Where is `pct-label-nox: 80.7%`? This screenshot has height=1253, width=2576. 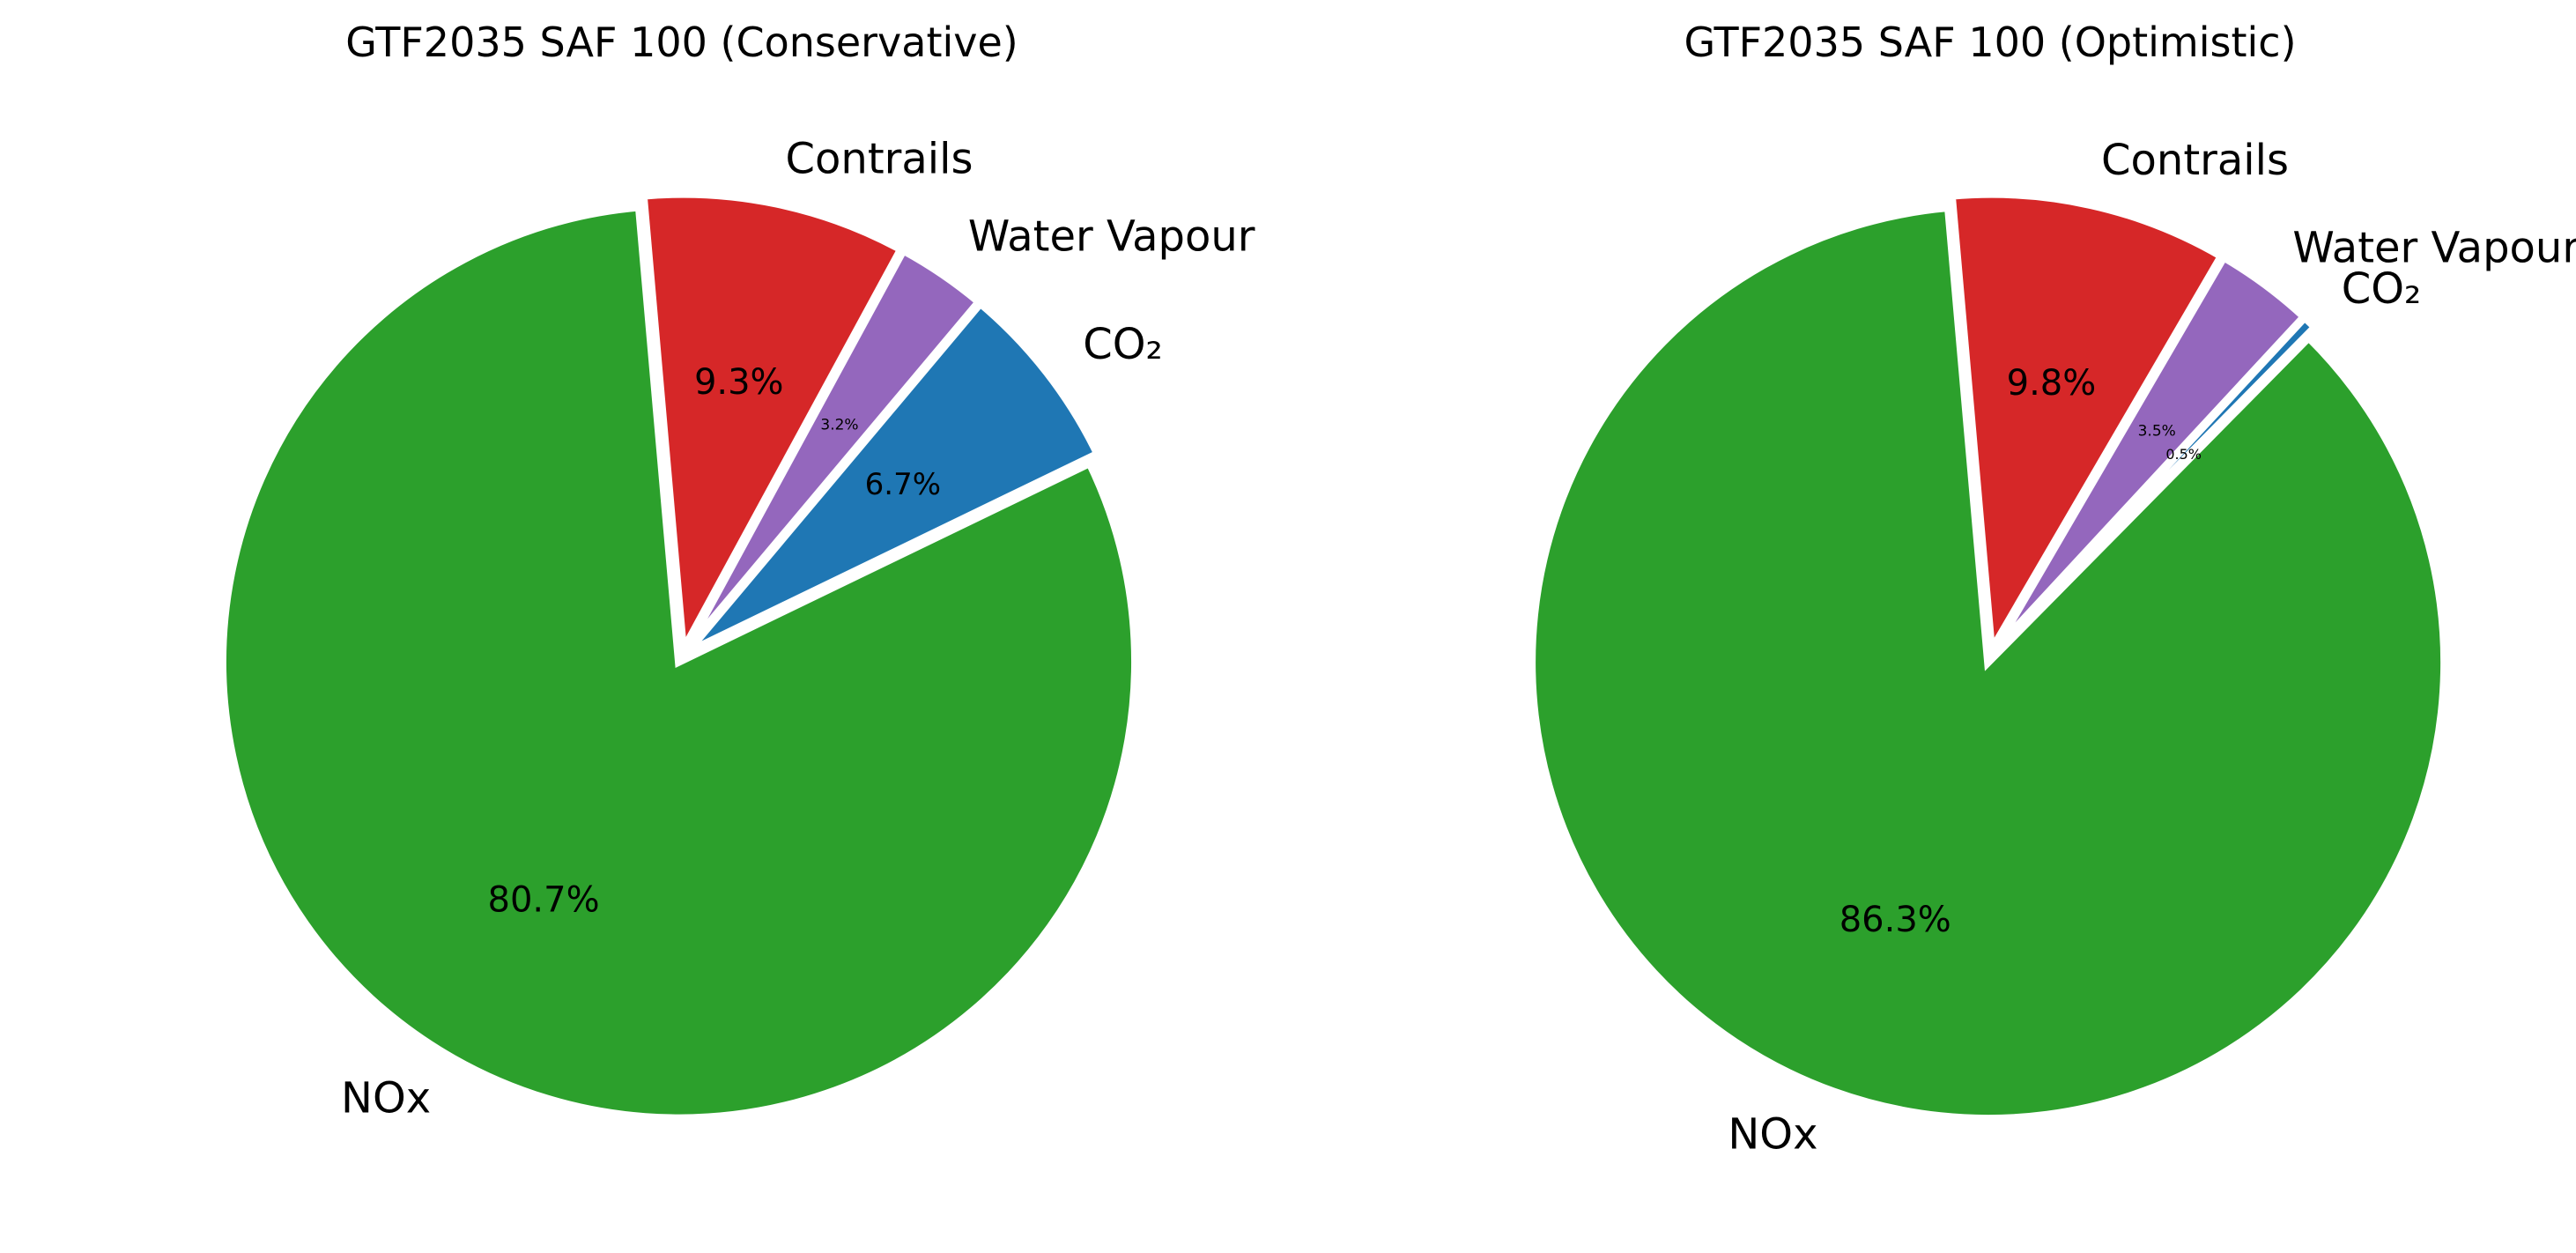
pct-label-nox: 80.7% is located at coordinates (544, 899).